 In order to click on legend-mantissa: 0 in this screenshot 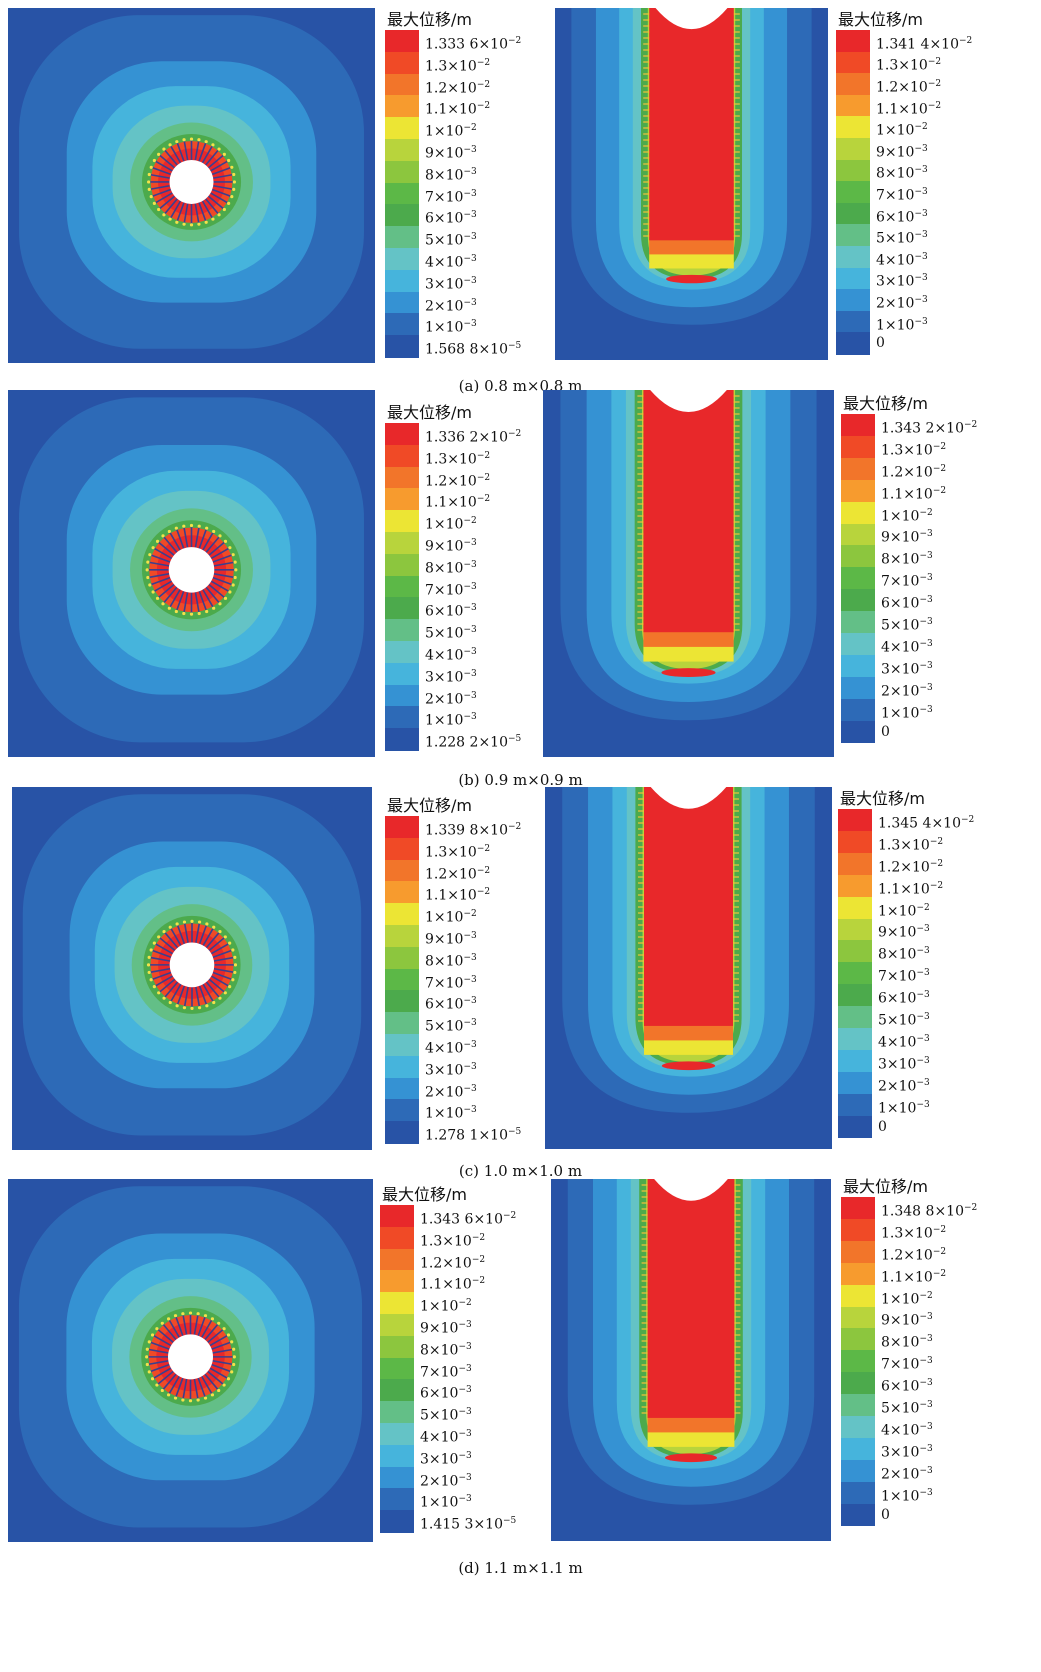, I will do `click(880, 343)`.